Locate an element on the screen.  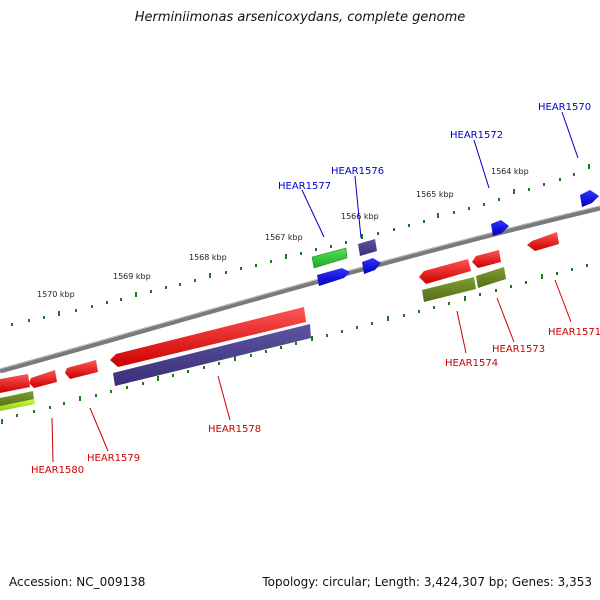
gene-HEAR1579-small is located at coordinates (43, 379).